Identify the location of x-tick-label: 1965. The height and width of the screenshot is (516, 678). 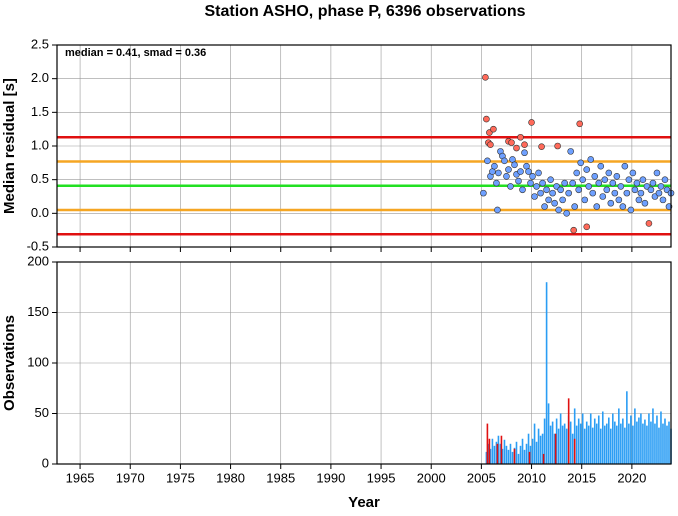
(80, 477).